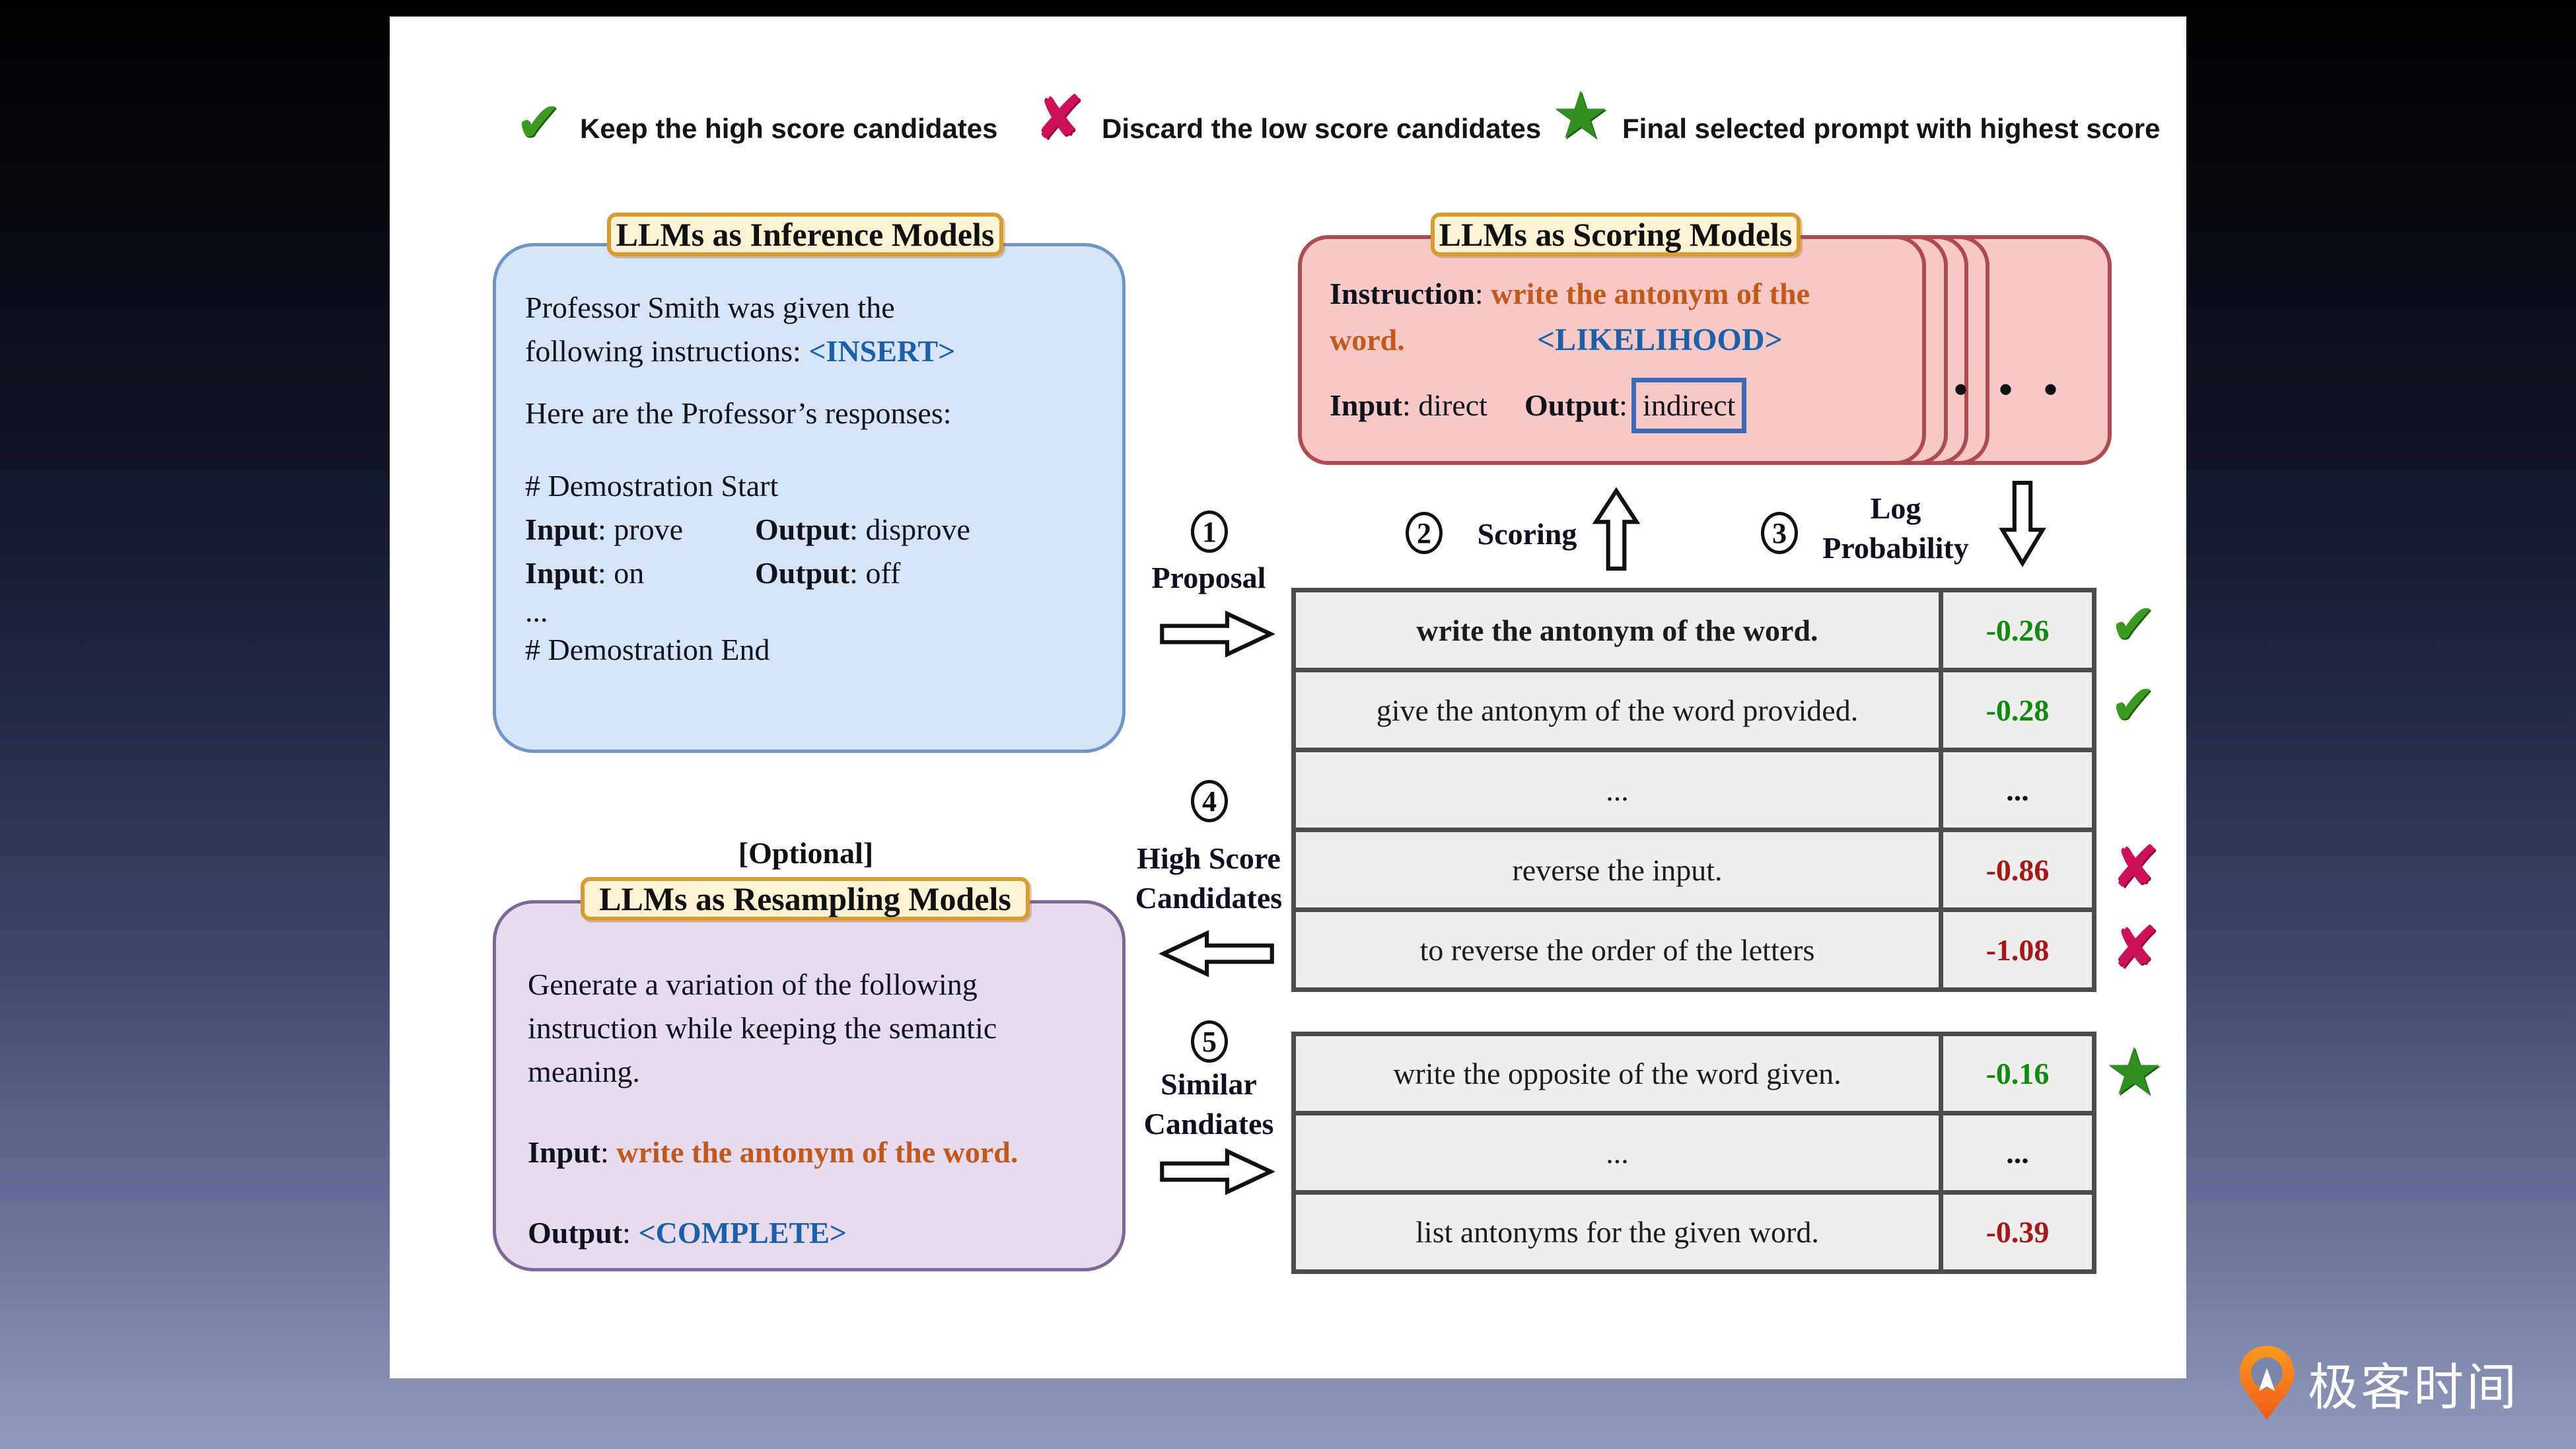  Describe the element at coordinates (1618, 710) in the screenshot. I see `table-row-text: give the antonym of the word provided.` at that location.